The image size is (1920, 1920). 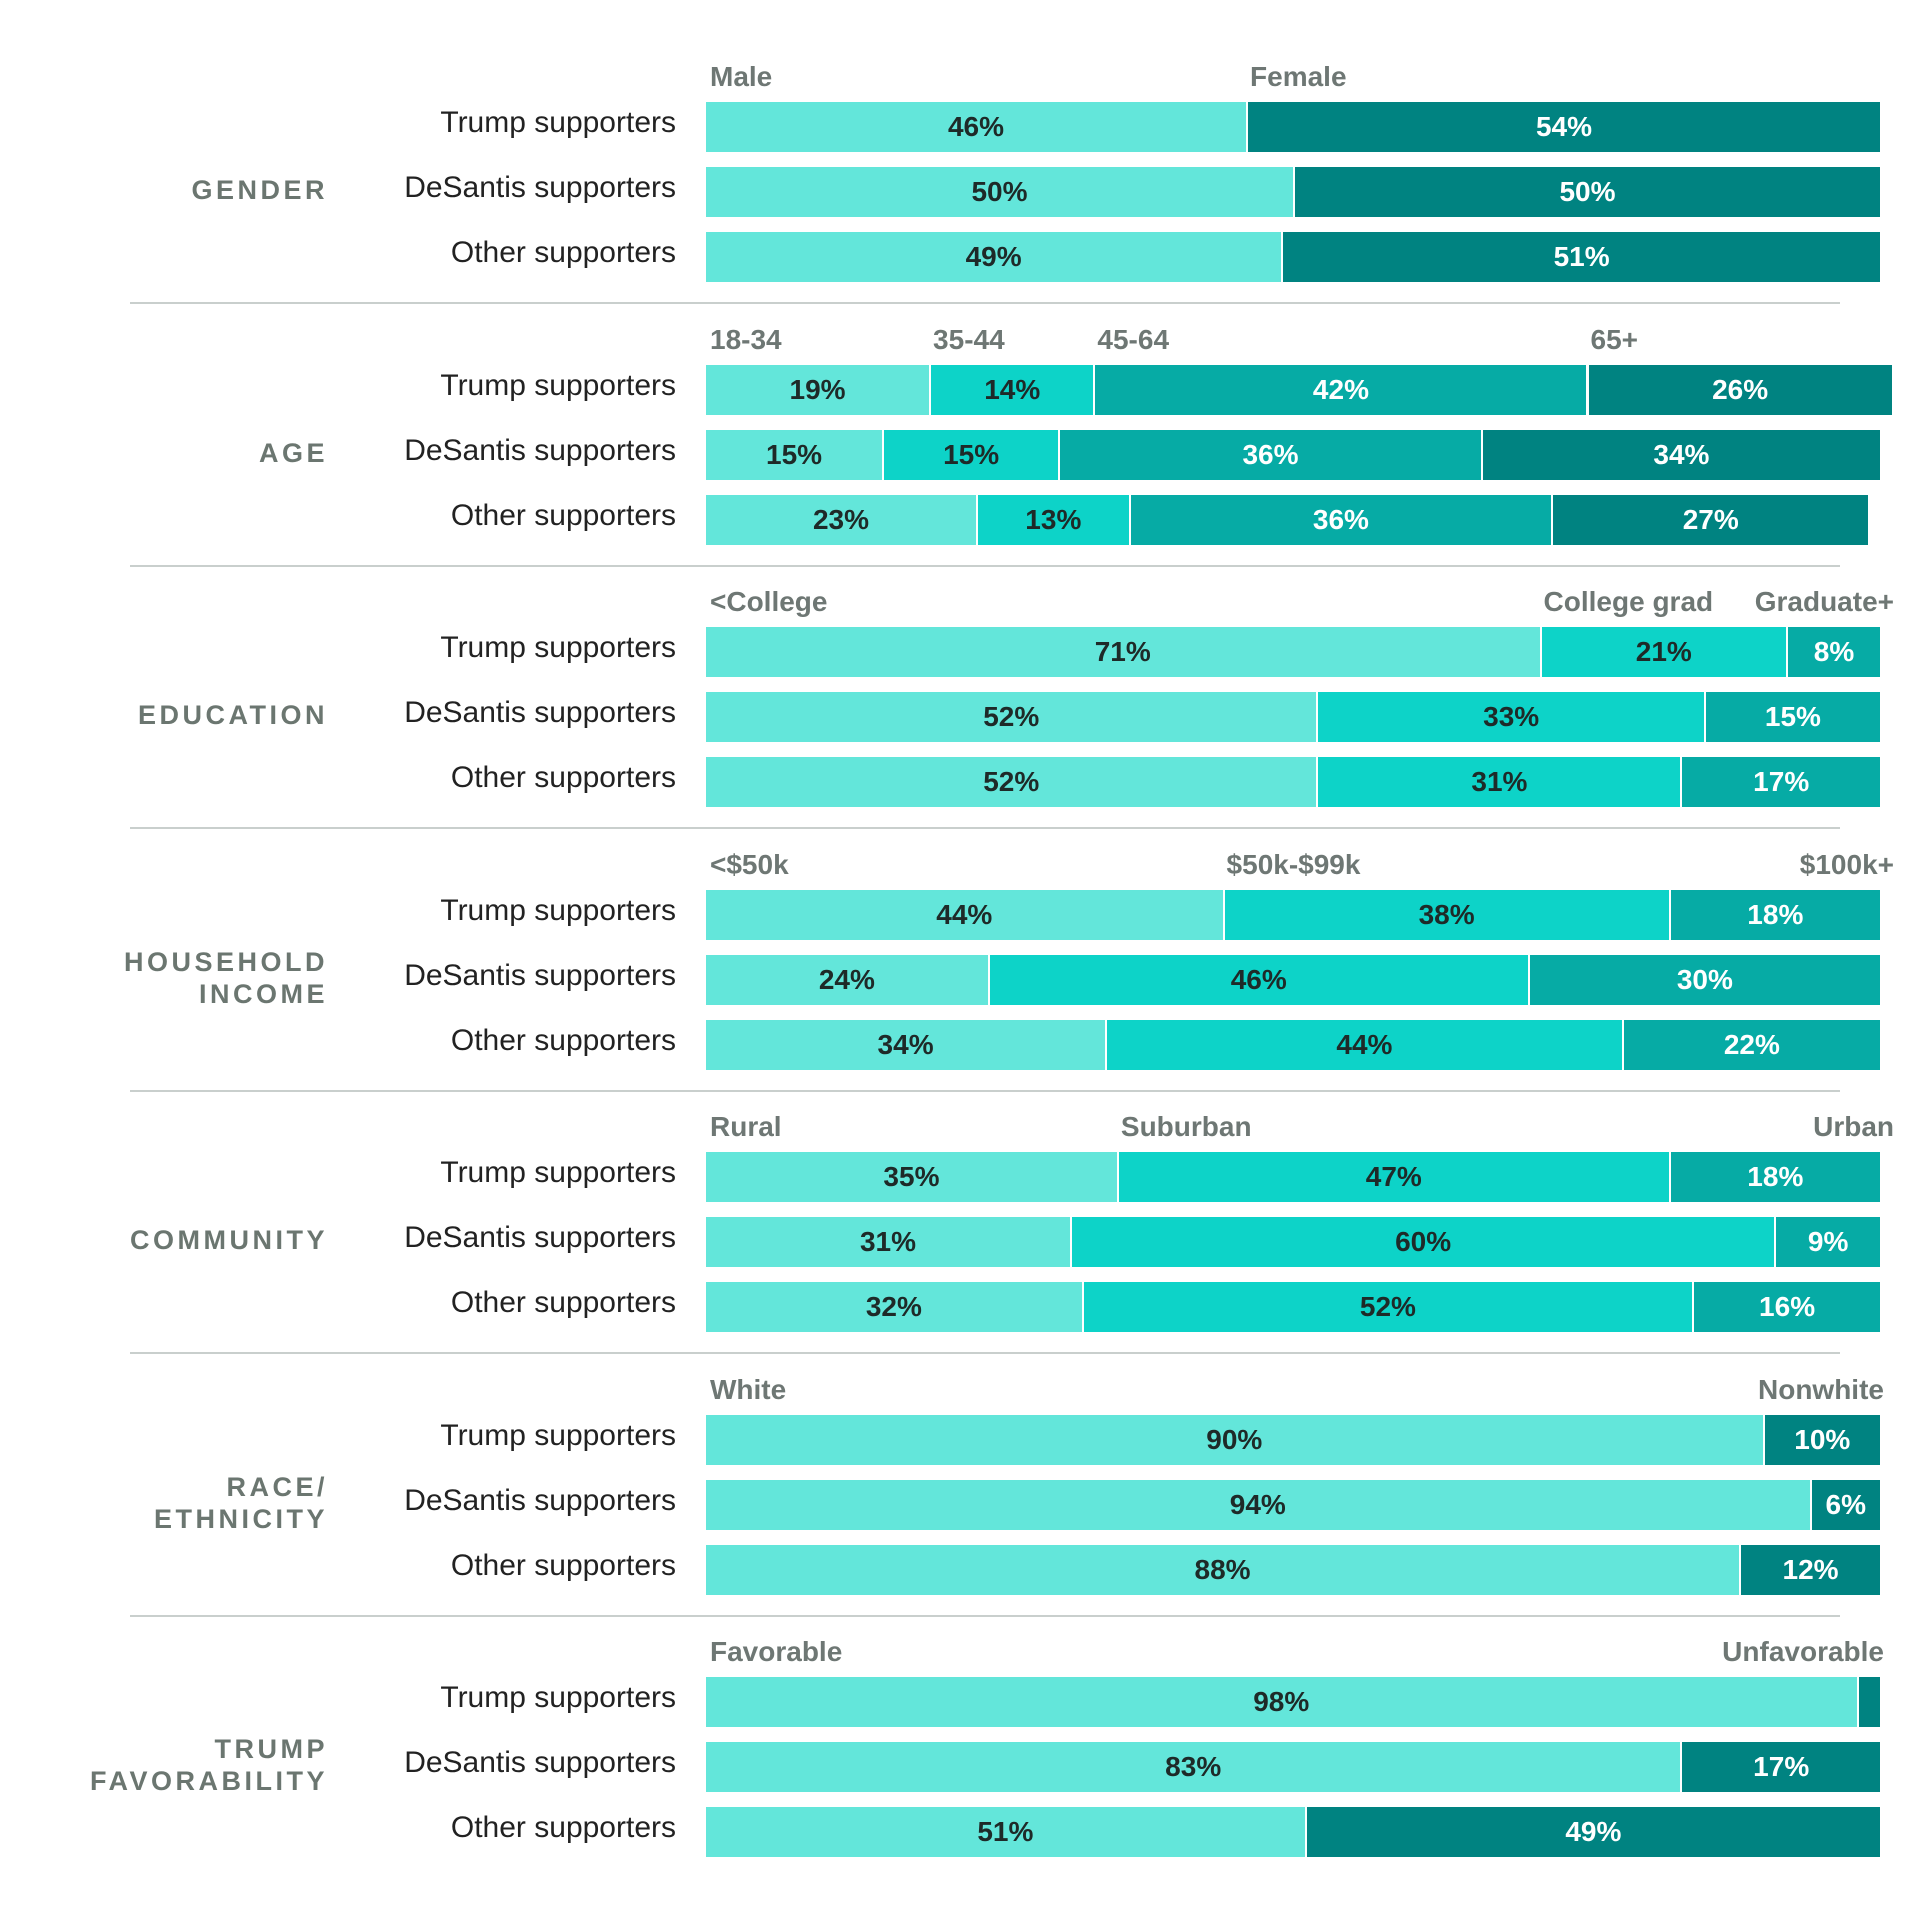 I want to click on bar-segment: 16%, so click(x=1786, y=1307).